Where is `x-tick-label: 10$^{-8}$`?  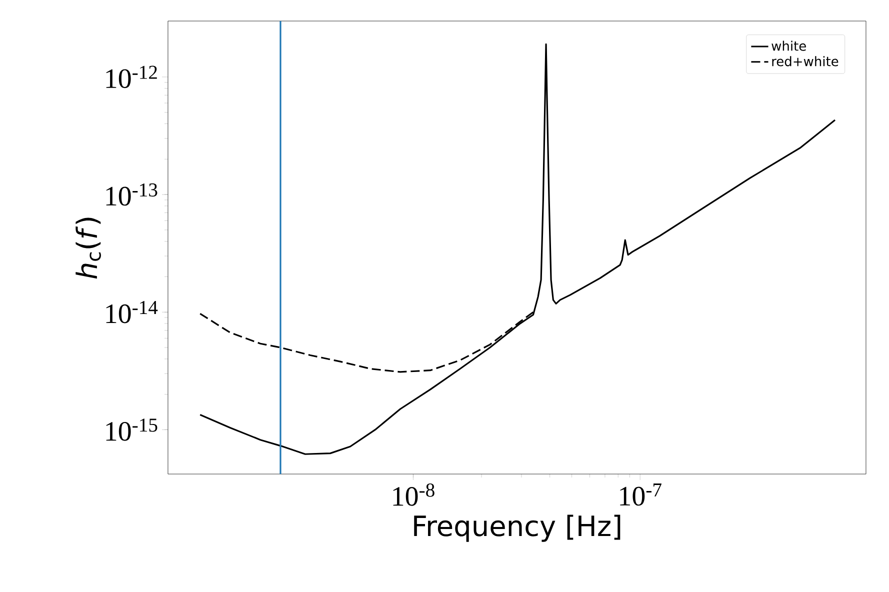
x-tick-label: 10$^{-8}$ is located at coordinates (413, 495).